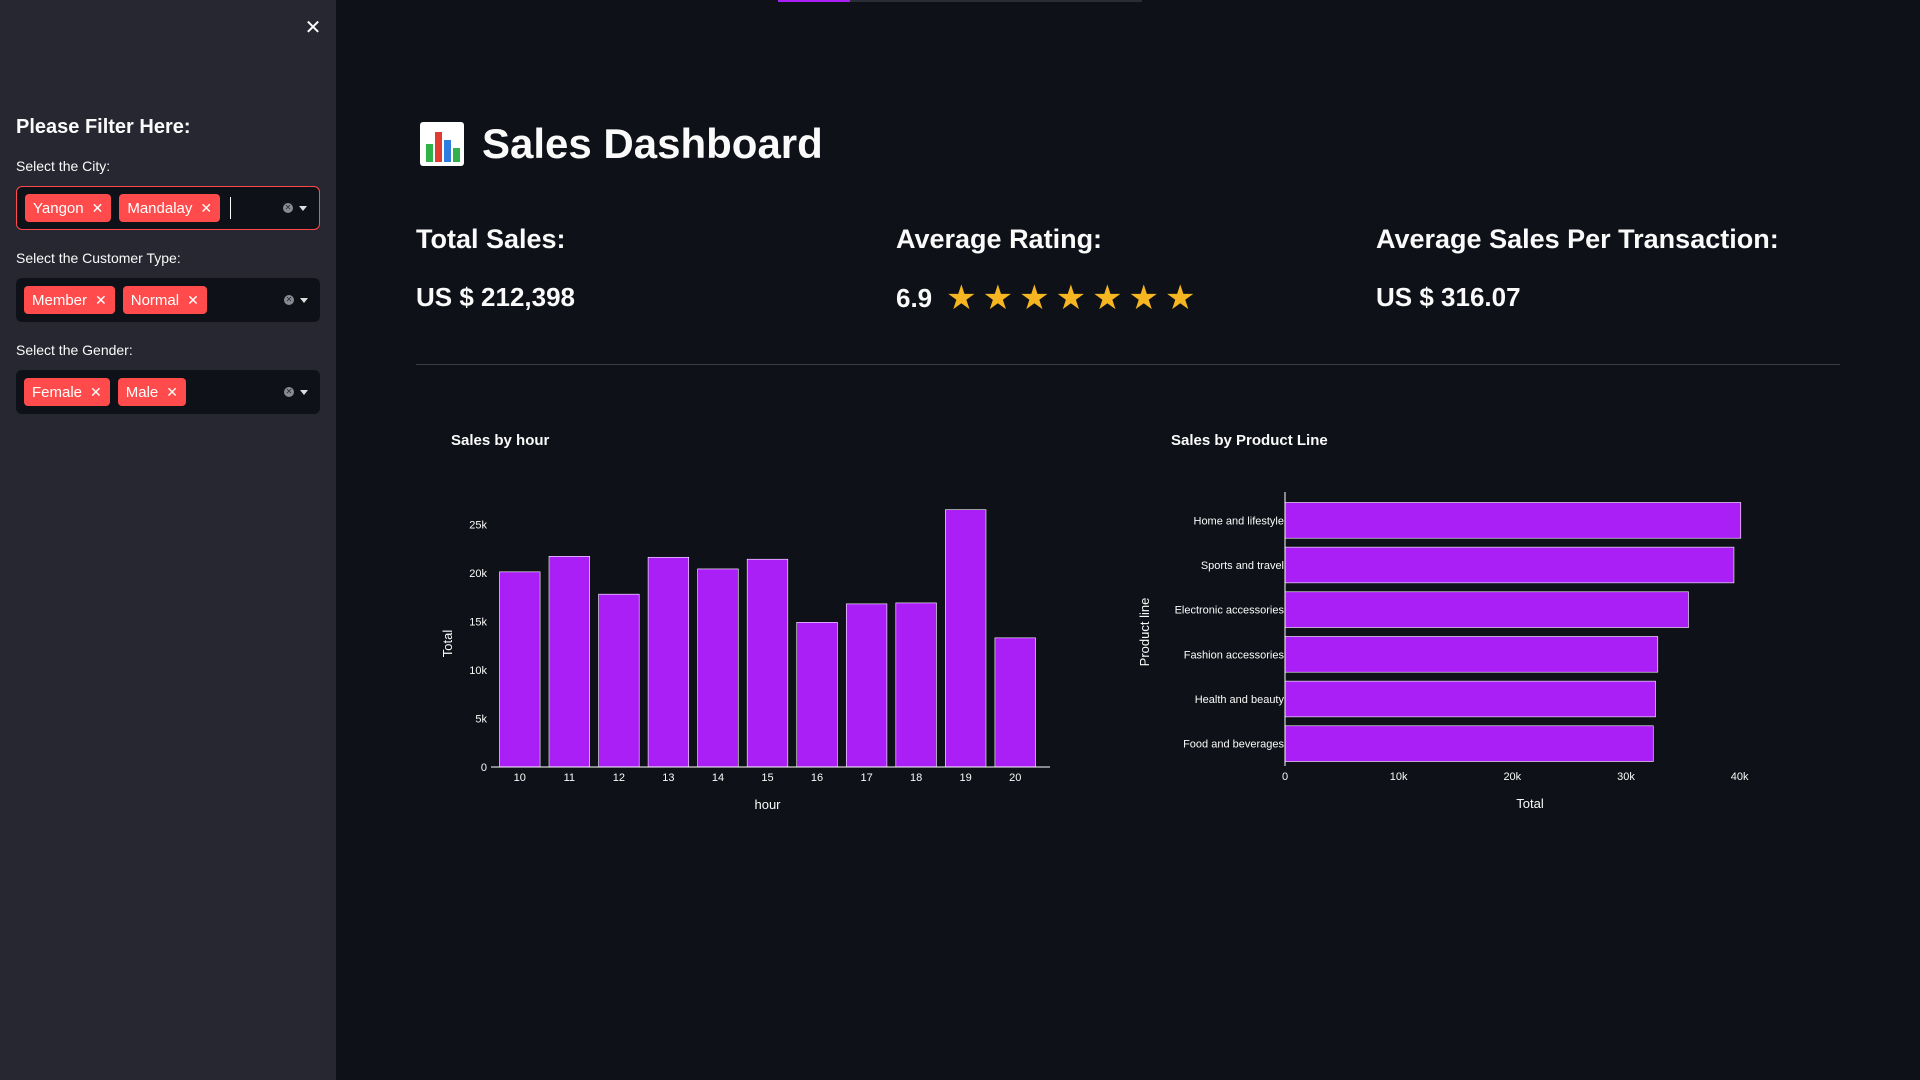 This screenshot has height=1080, width=1920. I want to click on bar-chart-icon, so click(442, 144).